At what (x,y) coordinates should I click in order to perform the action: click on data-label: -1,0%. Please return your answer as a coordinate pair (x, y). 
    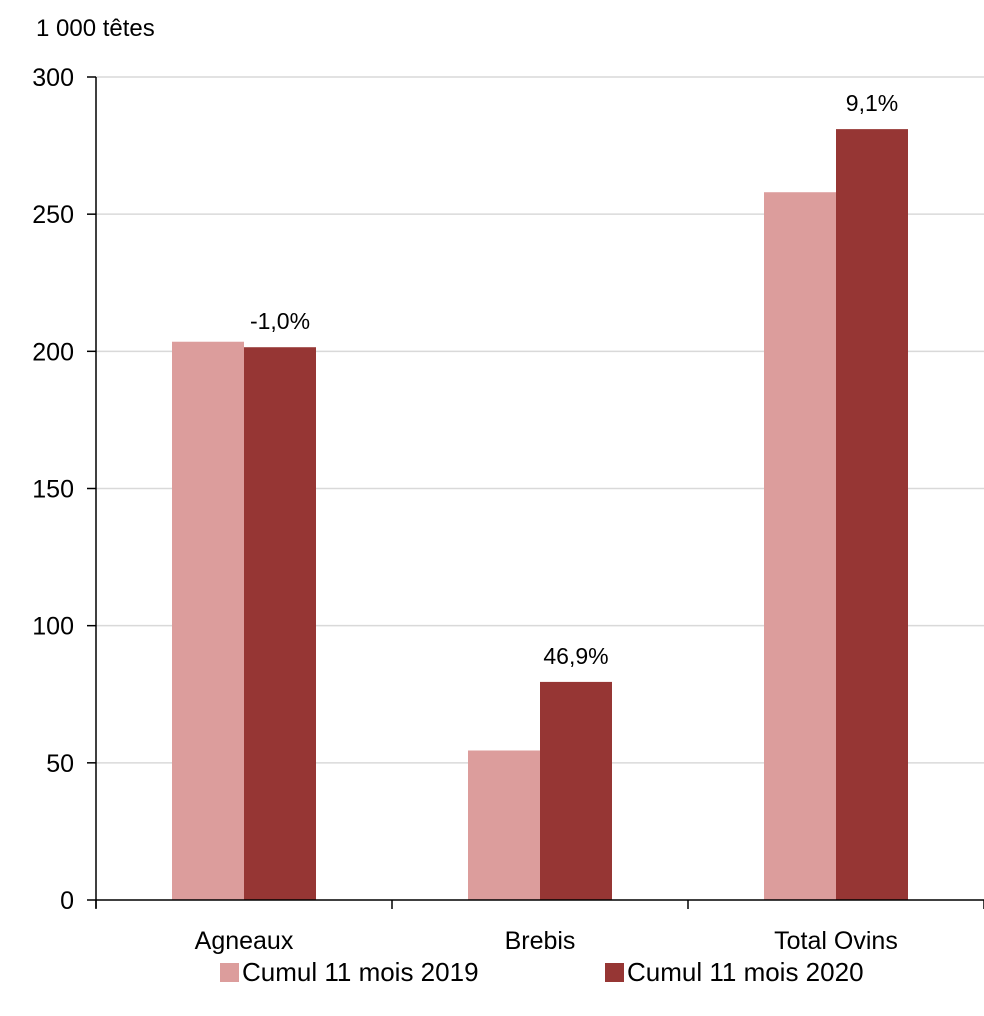
    Looking at the image, I should click on (280, 321).